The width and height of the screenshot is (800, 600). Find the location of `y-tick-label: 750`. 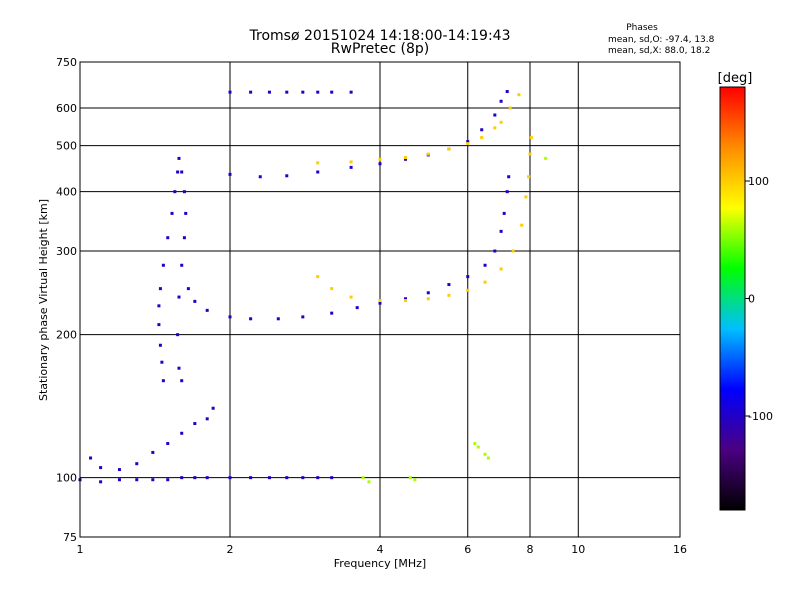

y-tick-label: 750 is located at coordinates (66, 62).